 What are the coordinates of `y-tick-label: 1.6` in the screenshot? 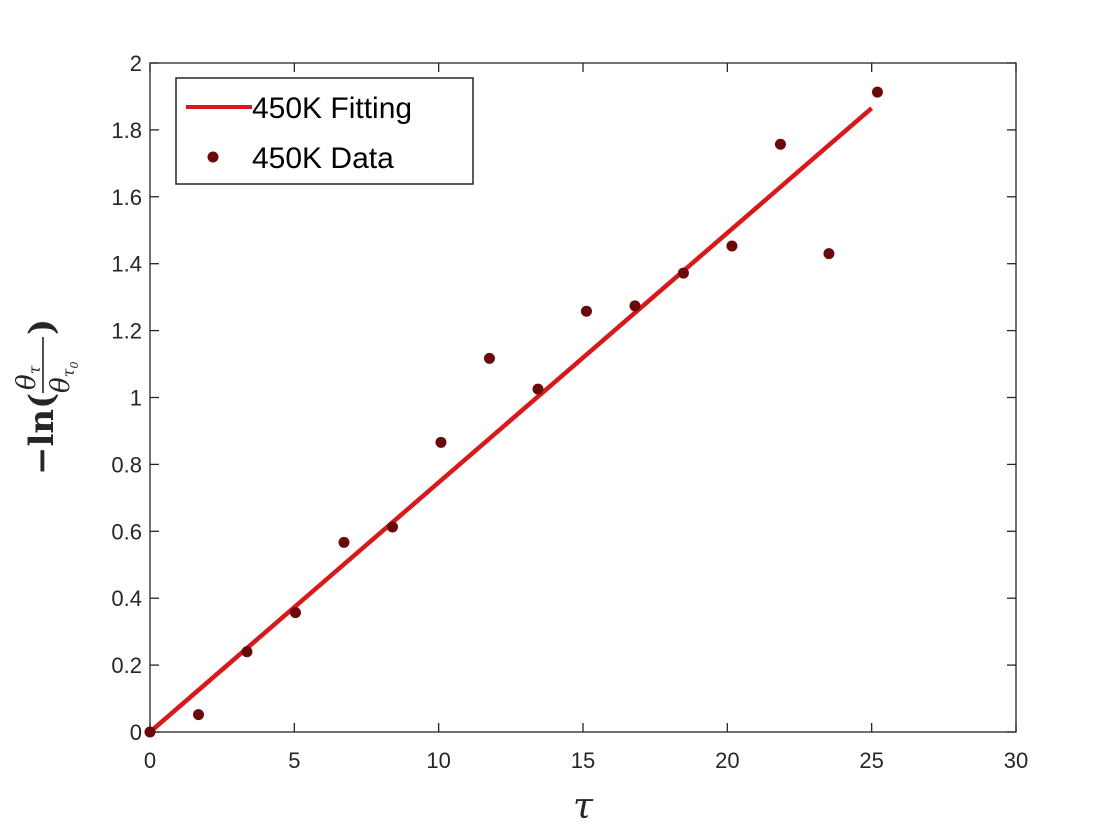 It's located at (126, 197).